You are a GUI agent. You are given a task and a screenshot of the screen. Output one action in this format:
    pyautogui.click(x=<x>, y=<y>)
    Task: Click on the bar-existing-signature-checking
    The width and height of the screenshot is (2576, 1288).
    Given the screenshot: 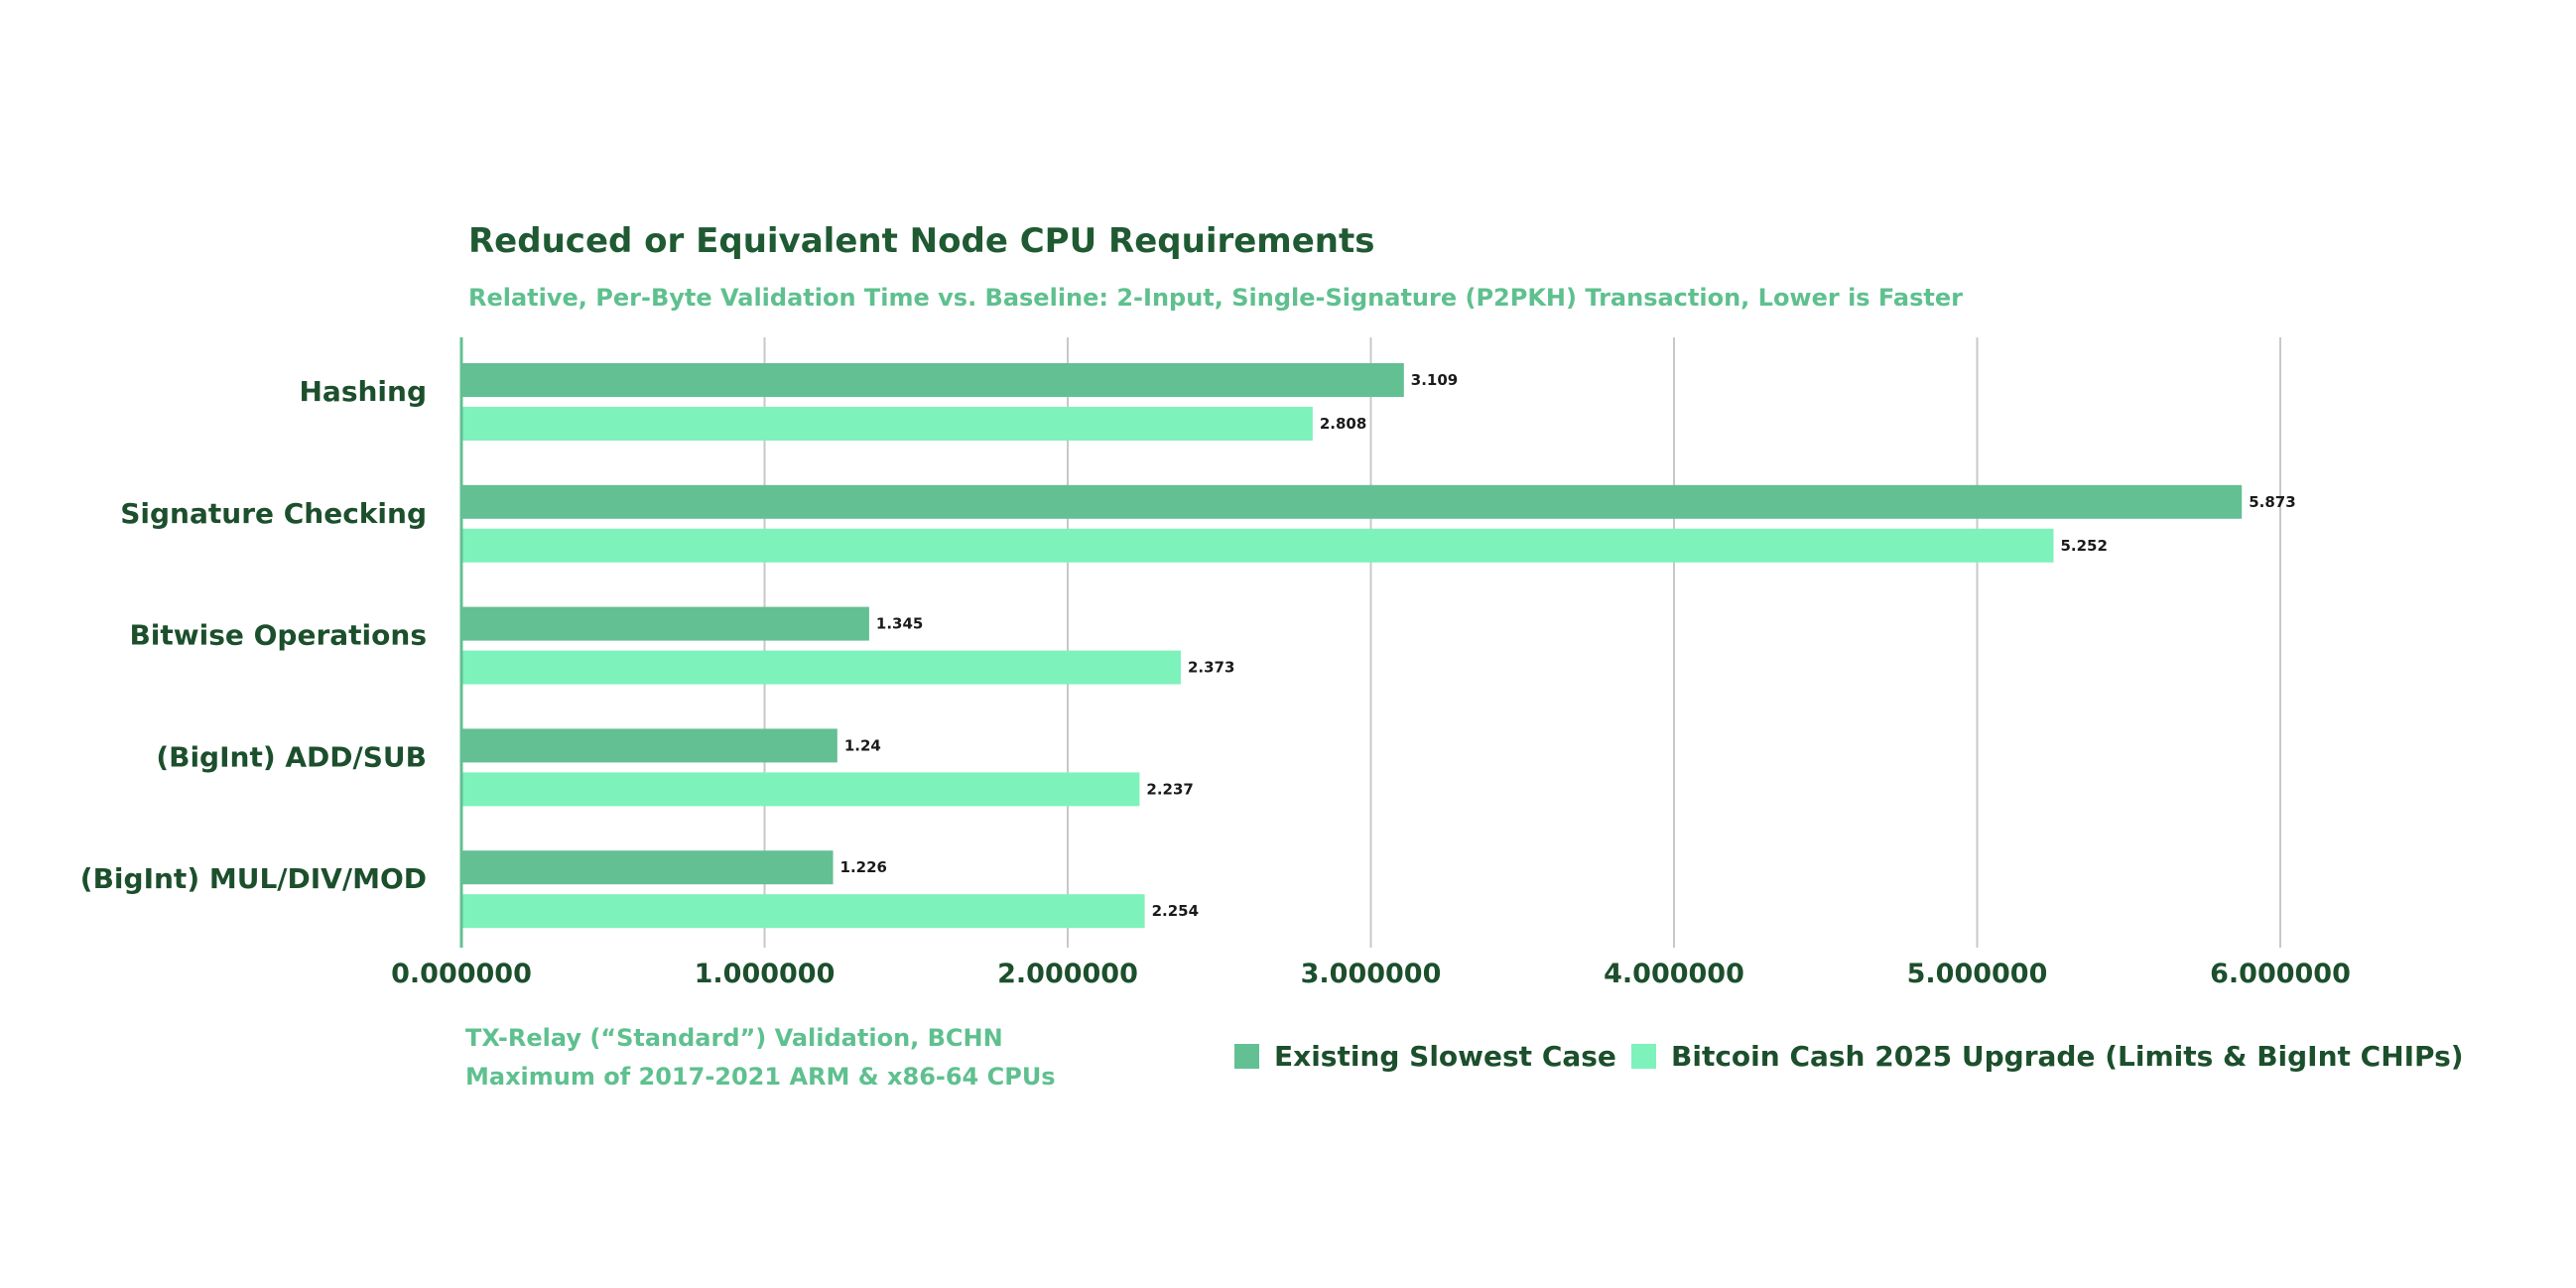 What is the action you would take?
    pyautogui.click(x=1353, y=502)
    